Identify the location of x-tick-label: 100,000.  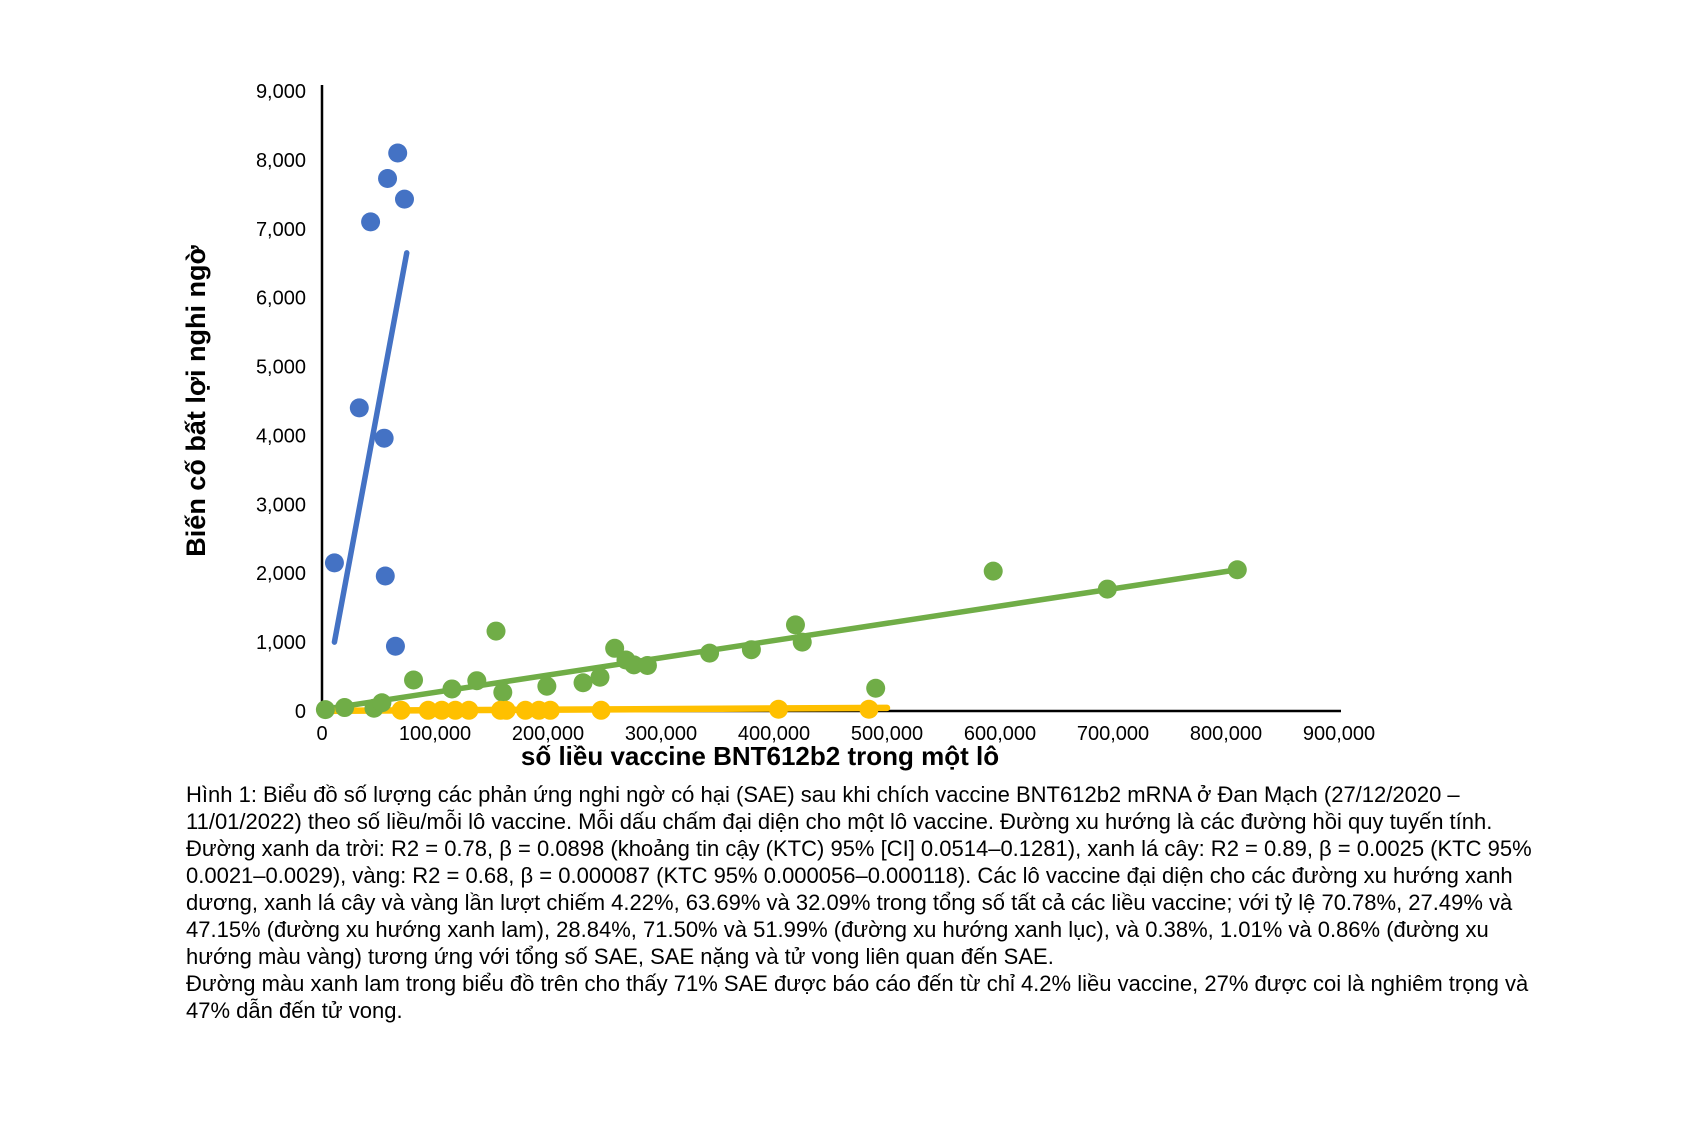
(435, 734).